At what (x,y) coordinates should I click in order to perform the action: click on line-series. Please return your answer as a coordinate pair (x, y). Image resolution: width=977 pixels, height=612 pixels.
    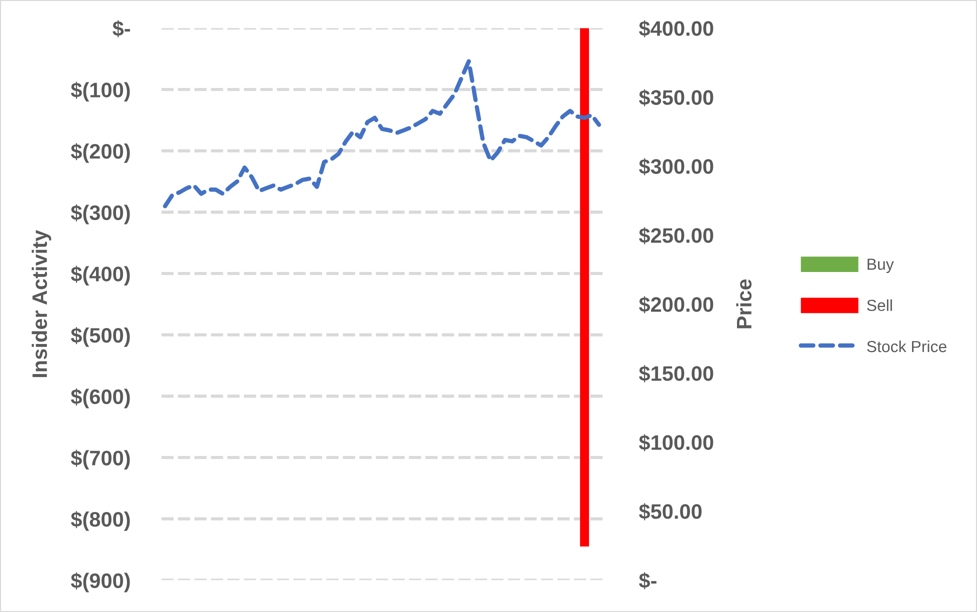
    Looking at the image, I should click on (382, 133).